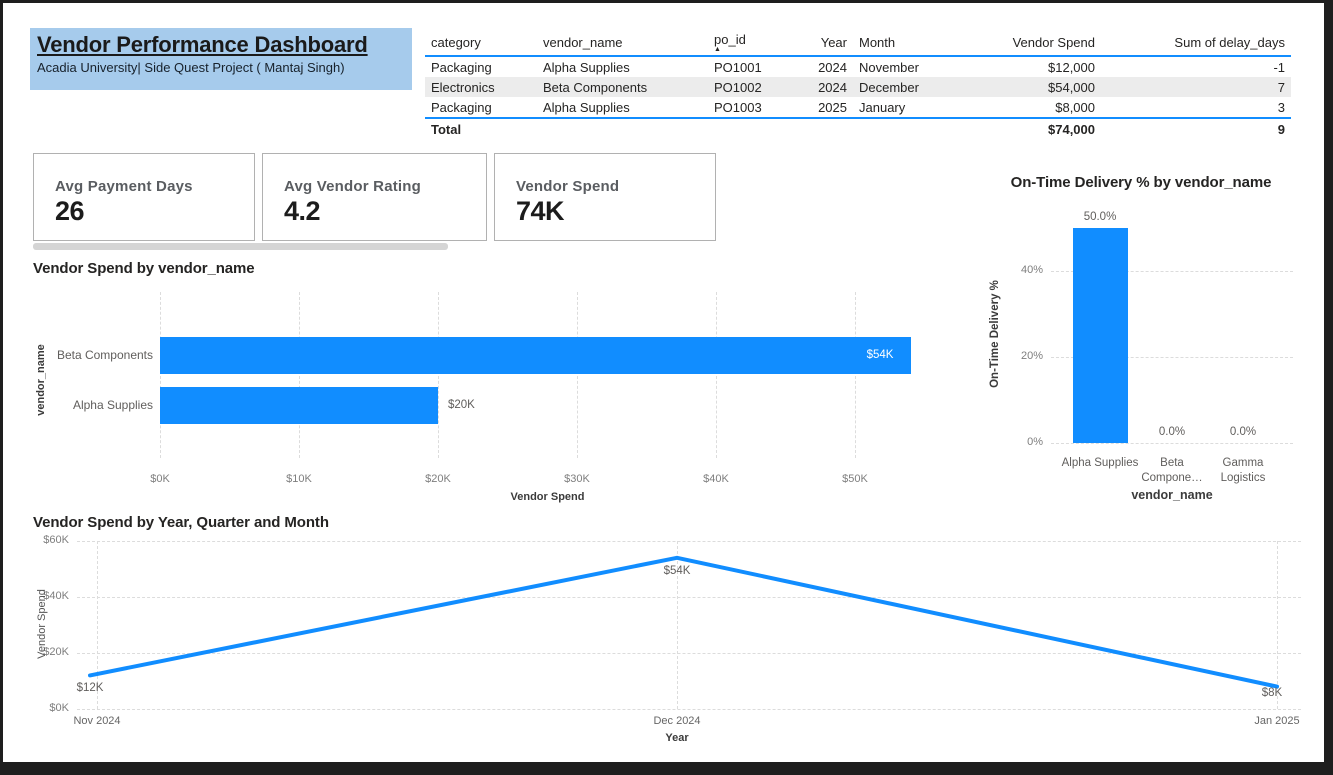 The width and height of the screenshot is (1333, 775). What do you see at coordinates (877, 42) in the screenshot?
I see `column-header-label: Month` at bounding box center [877, 42].